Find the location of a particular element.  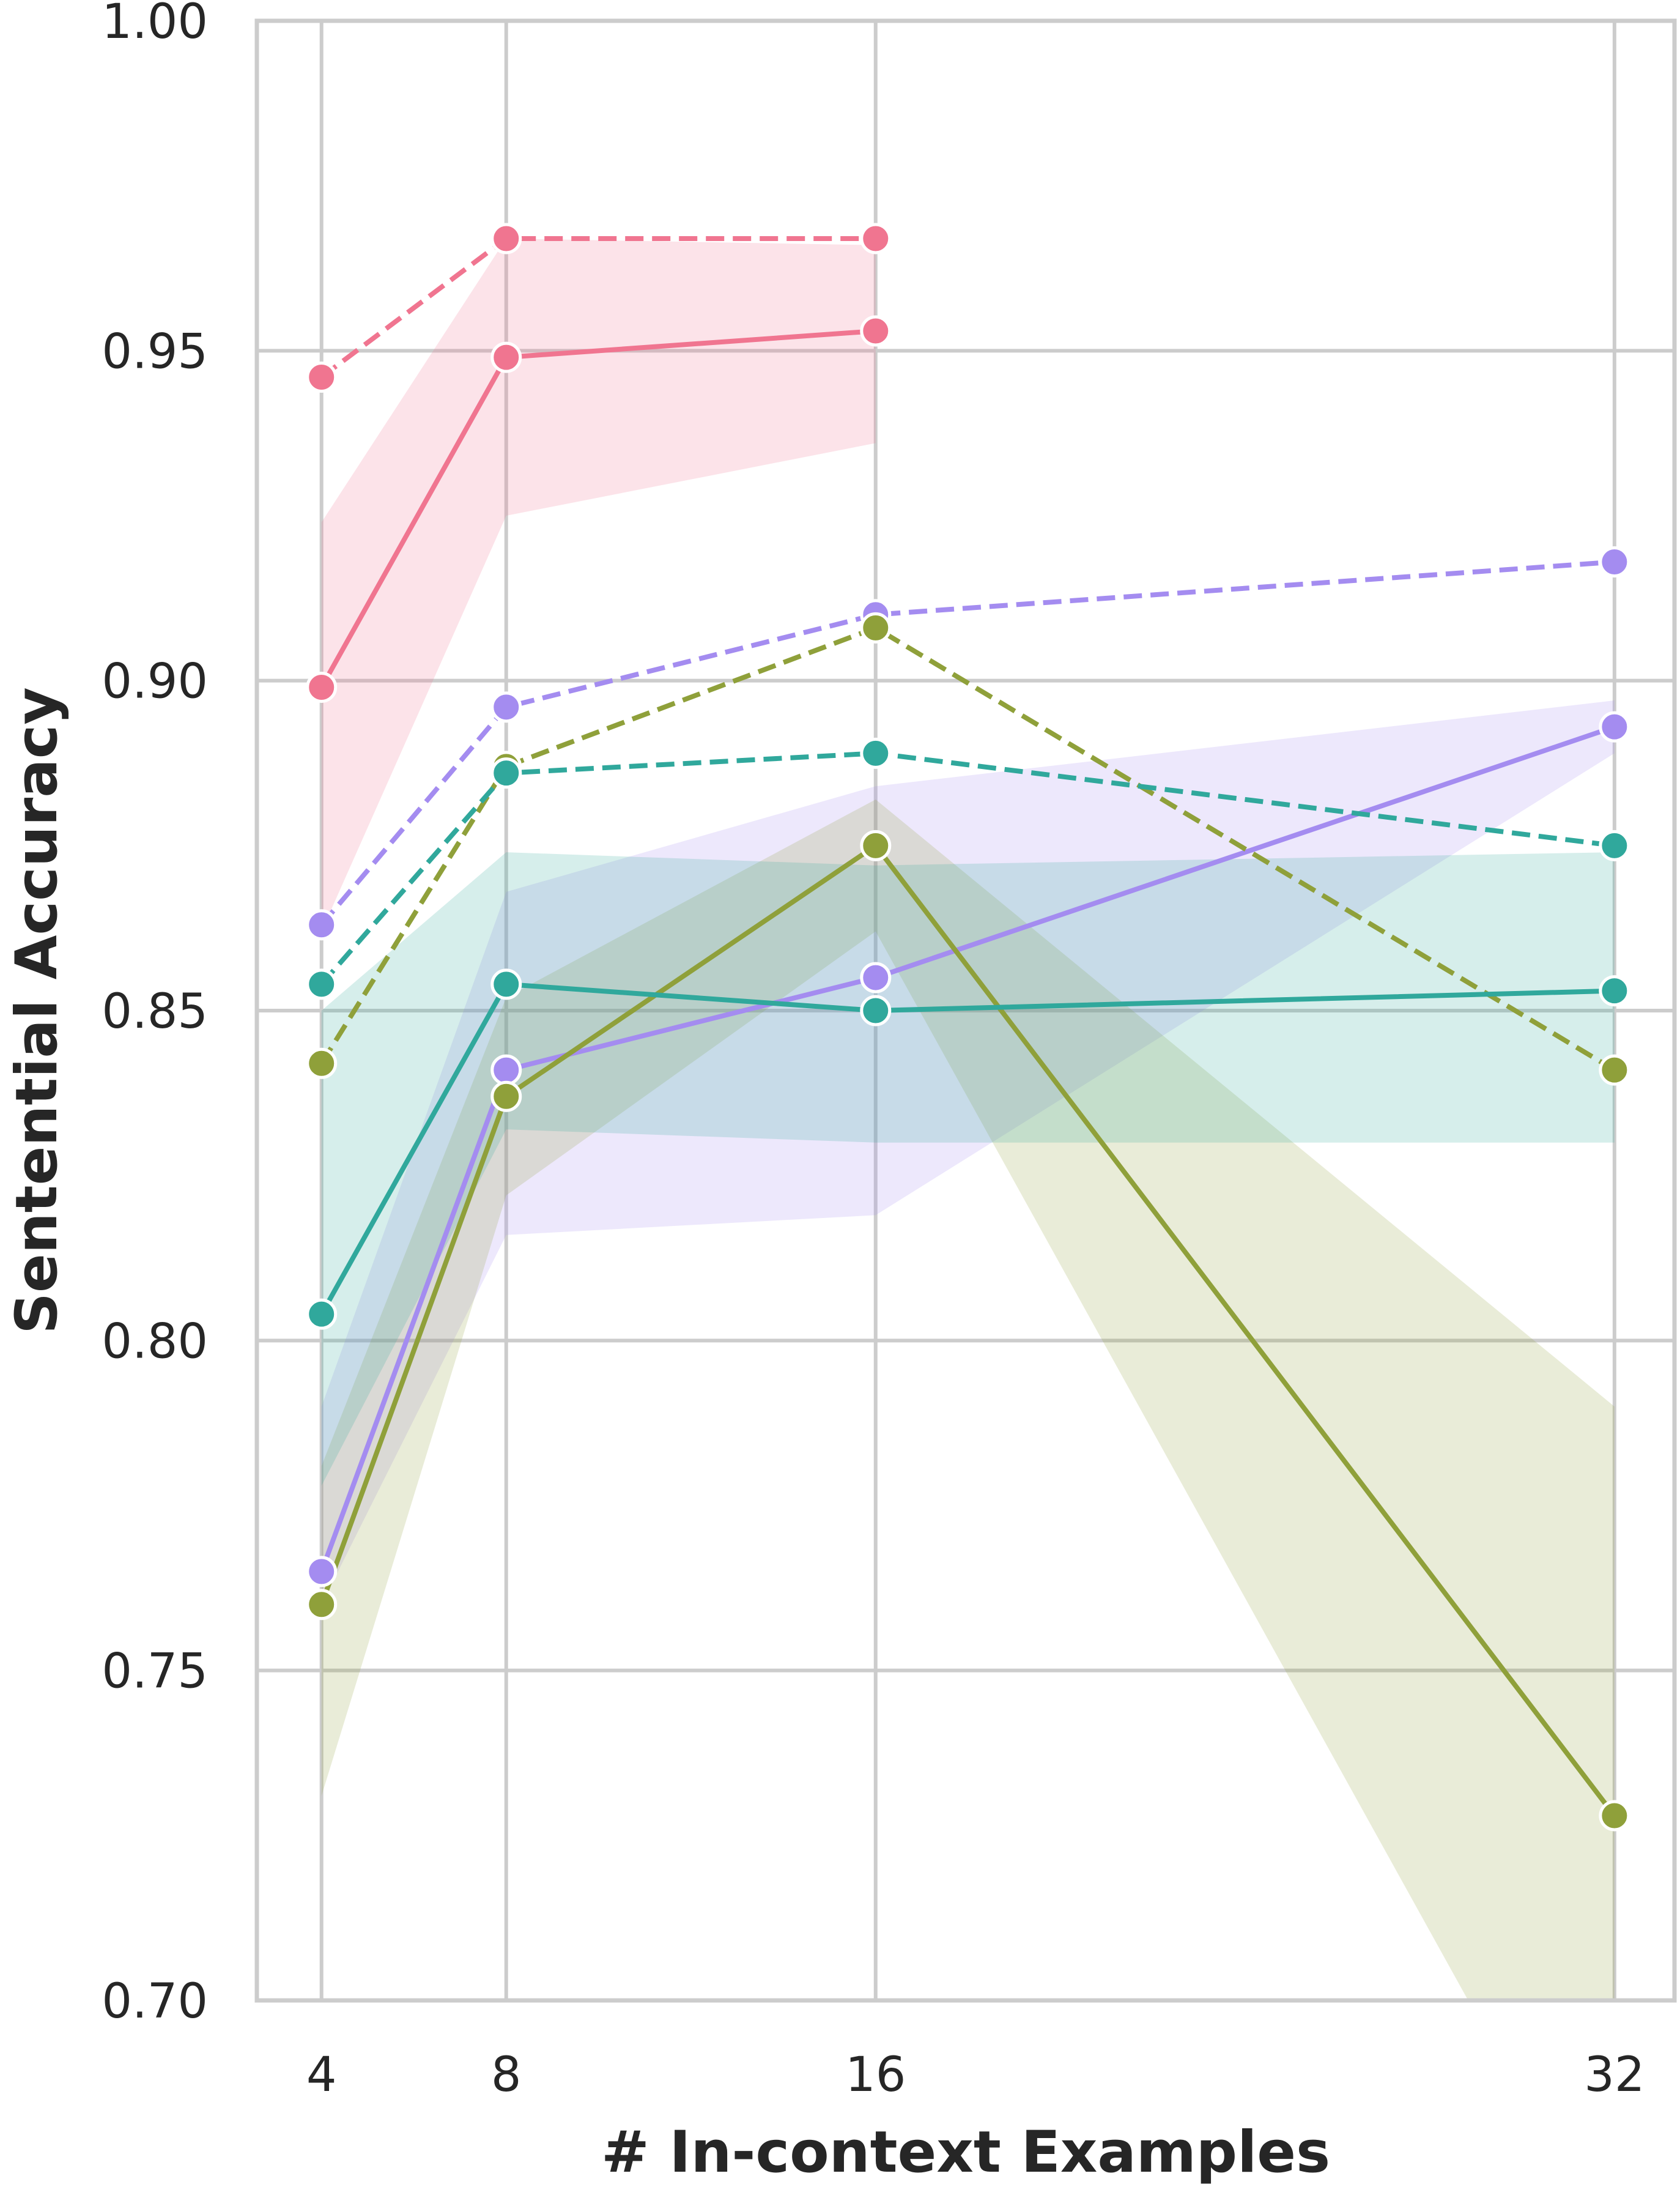

y-tick-label: 0.85 is located at coordinates (155, 1011).